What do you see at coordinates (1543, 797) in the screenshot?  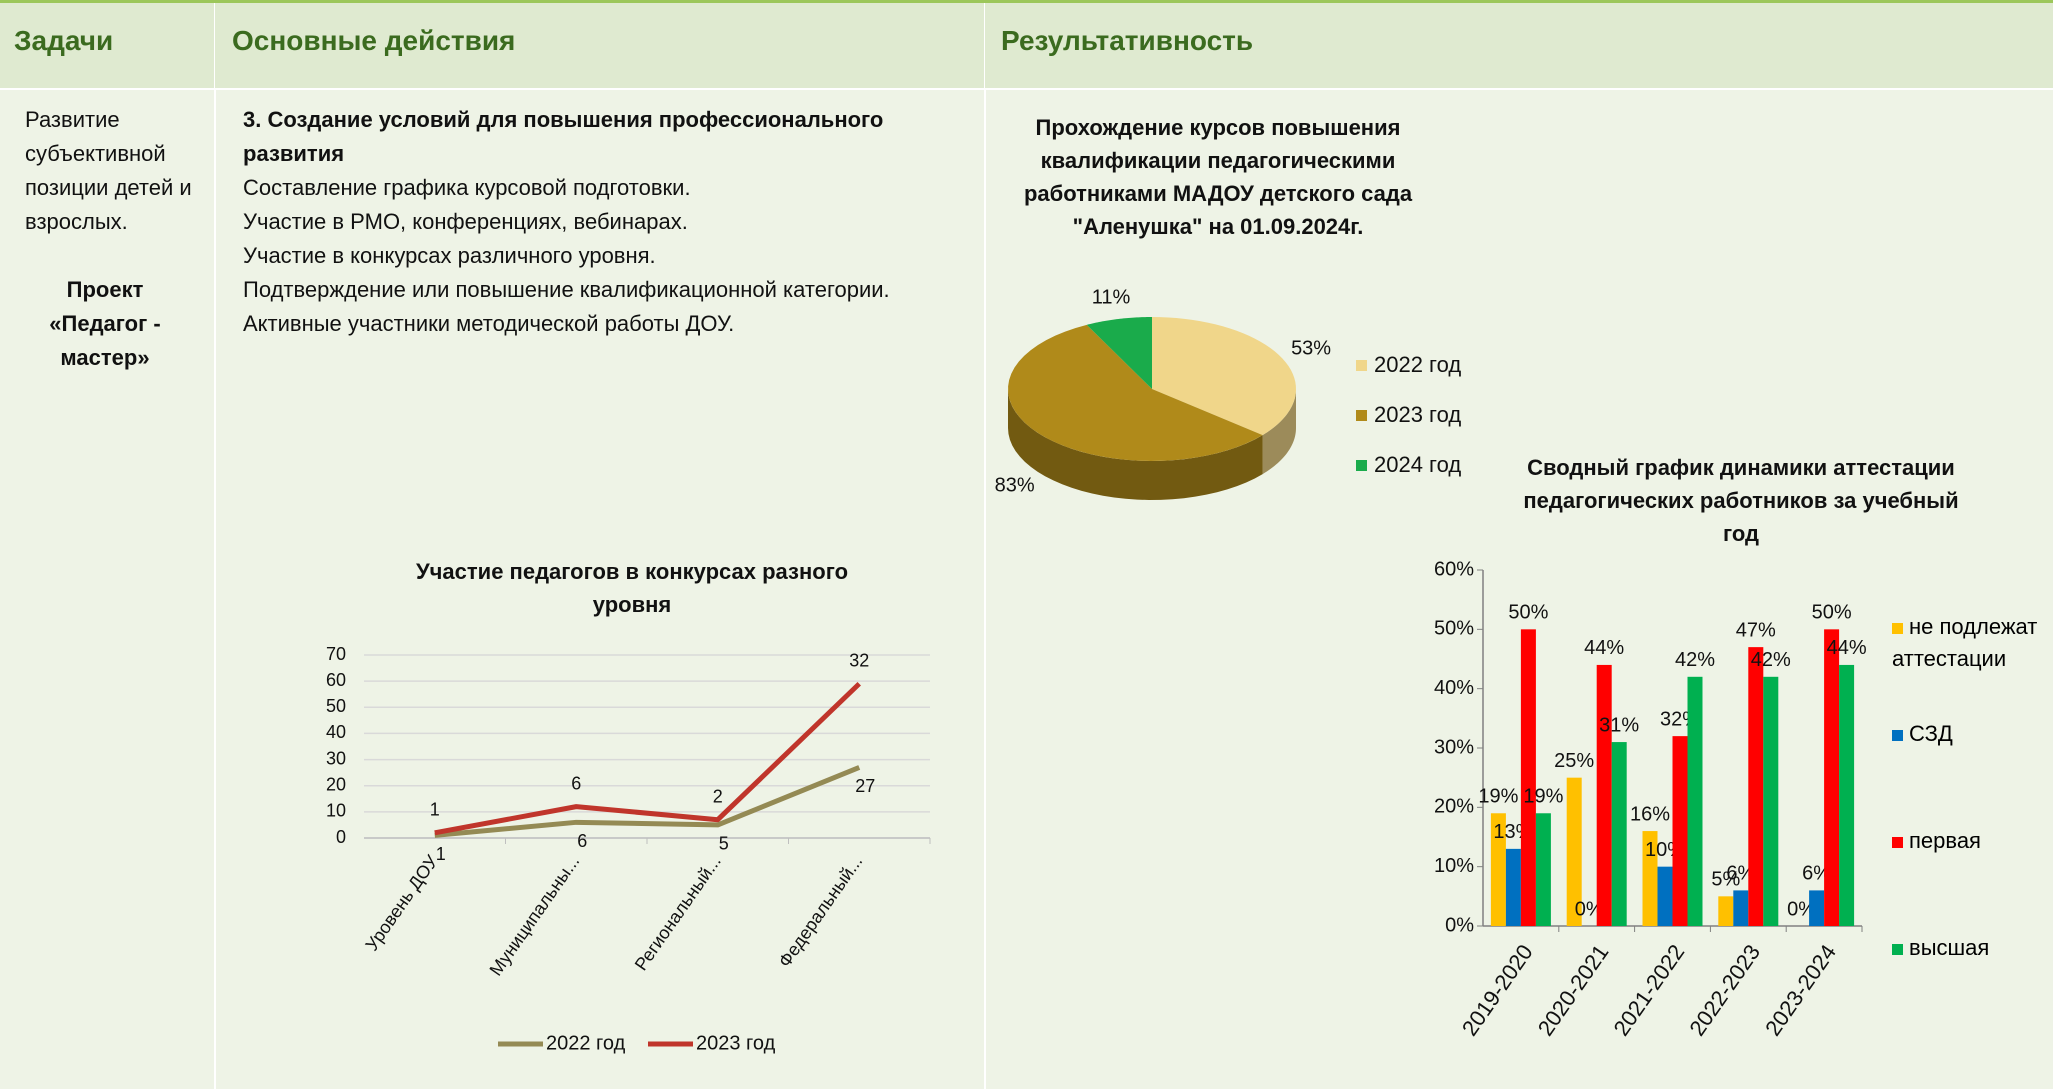 I see `data-label: 19%` at bounding box center [1543, 797].